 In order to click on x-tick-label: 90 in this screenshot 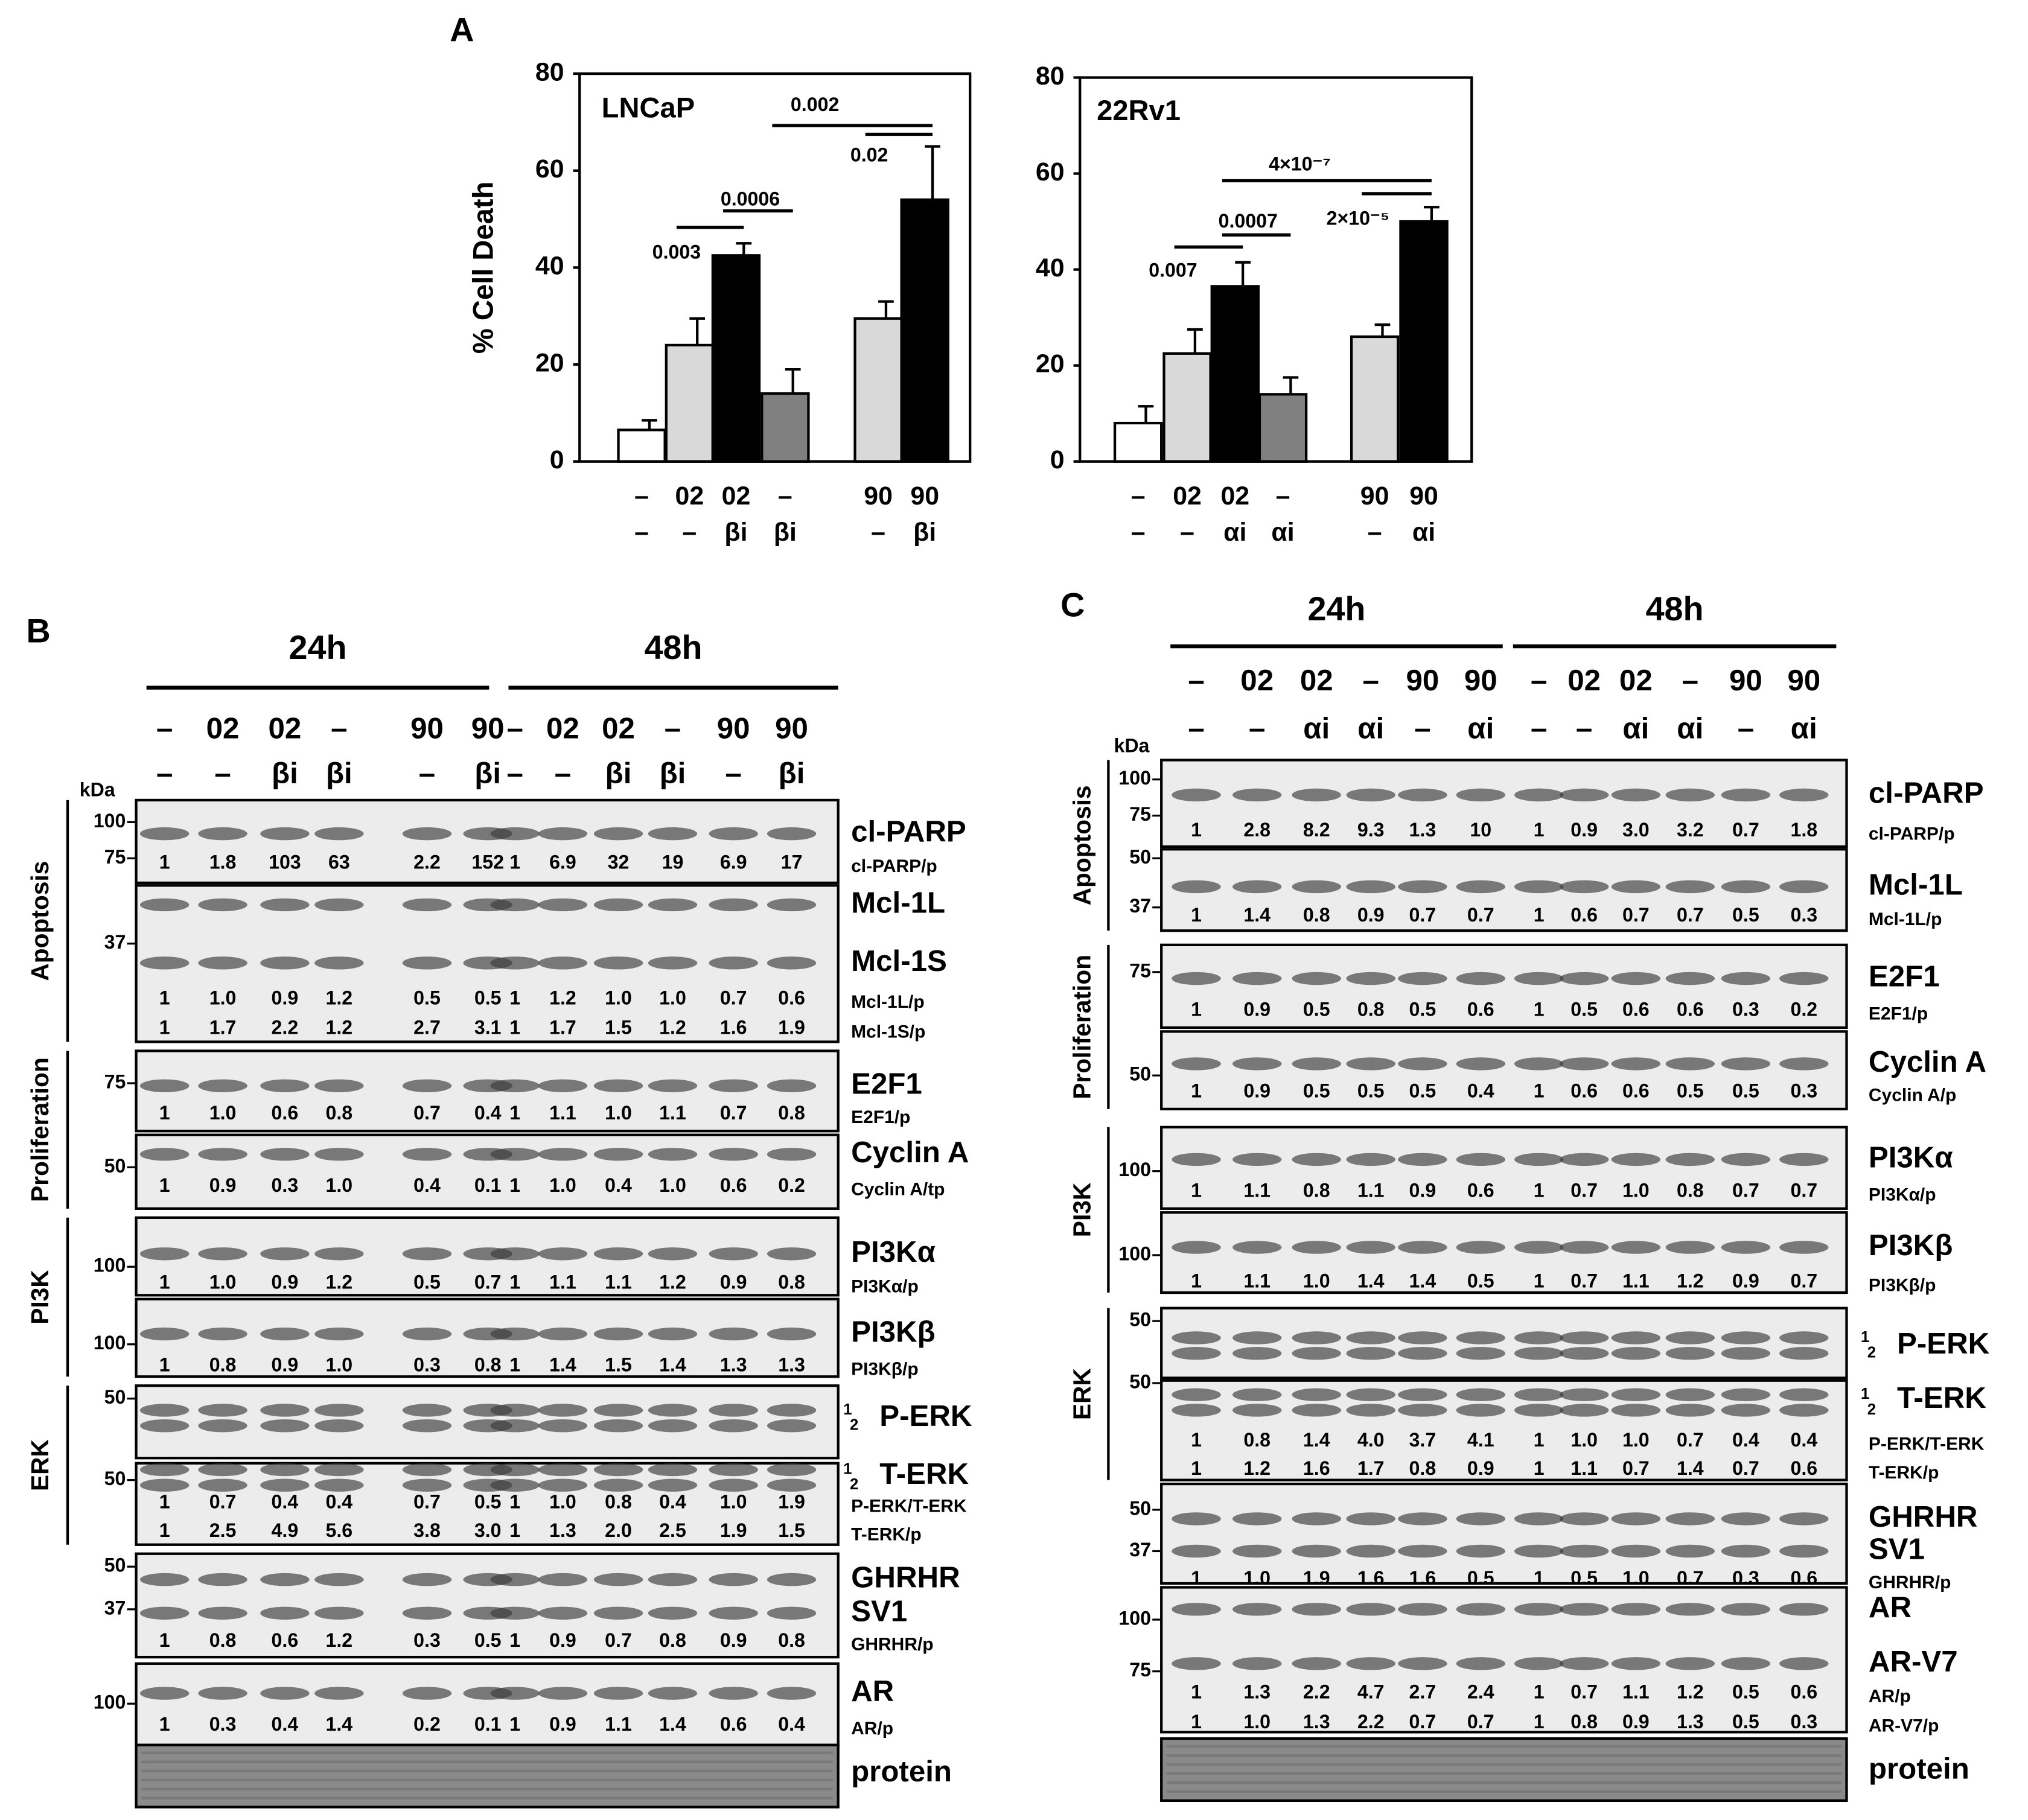, I will do `click(1374, 496)`.